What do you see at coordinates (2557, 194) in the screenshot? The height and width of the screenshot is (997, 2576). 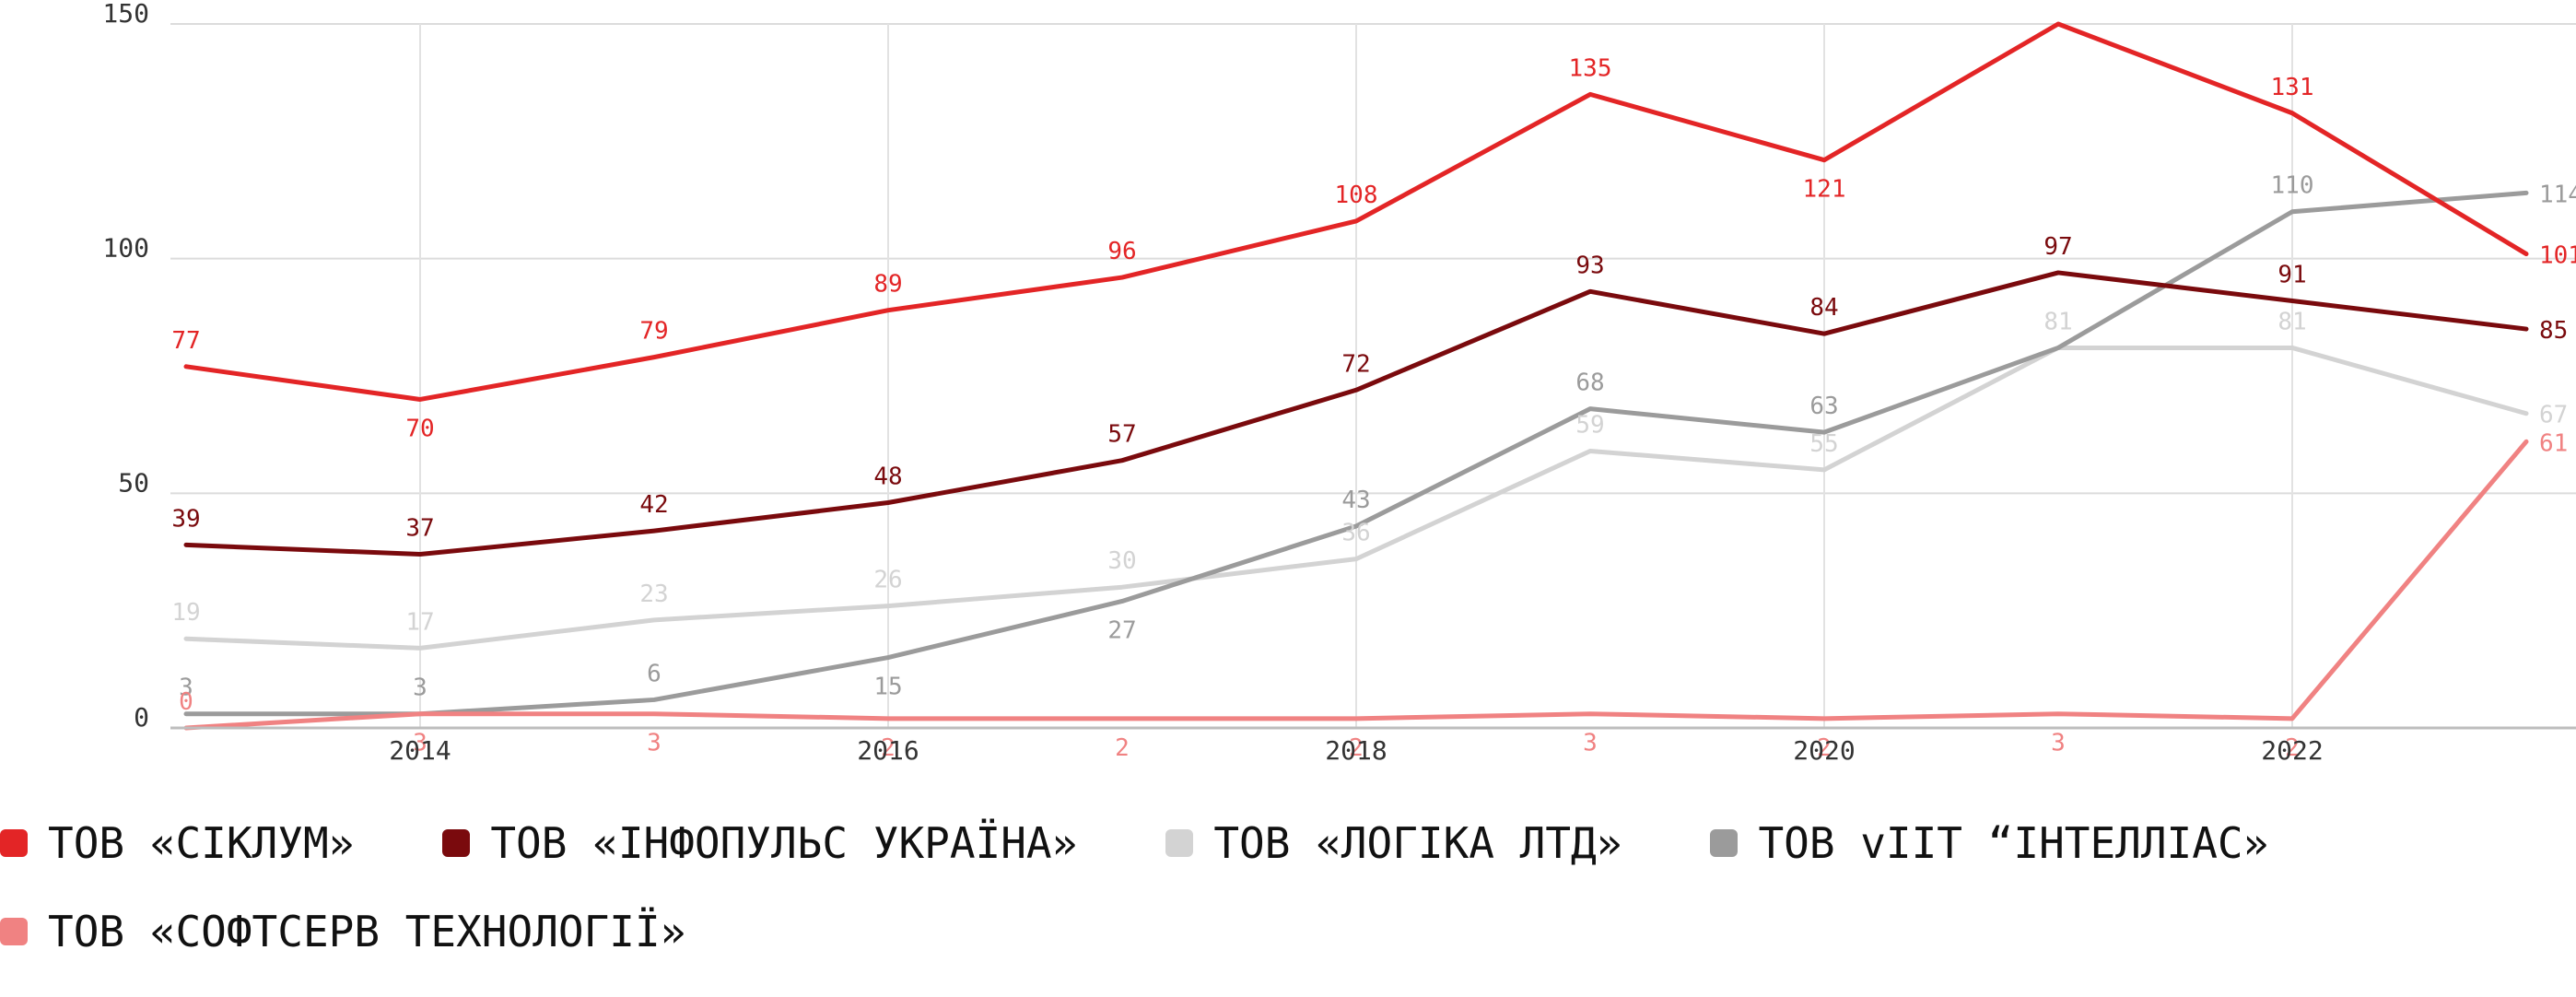 I see `data-label: 114` at bounding box center [2557, 194].